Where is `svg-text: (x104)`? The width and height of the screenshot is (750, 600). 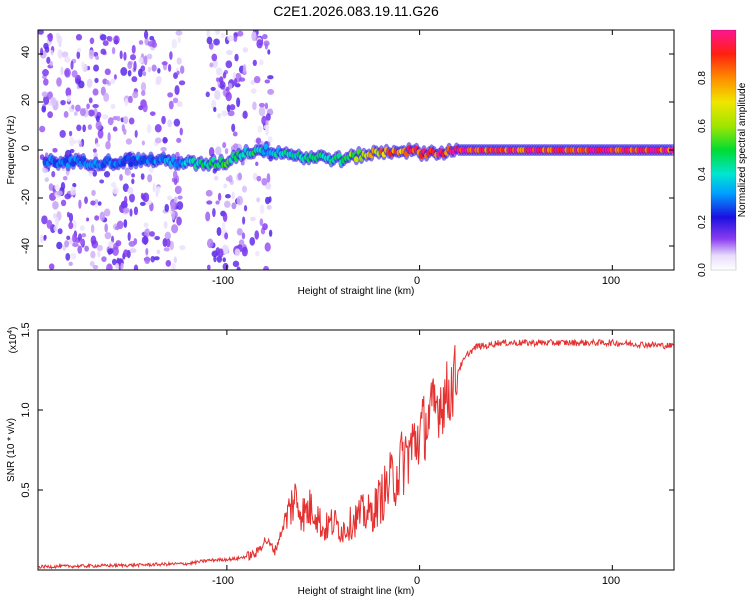 svg-text: (x104) is located at coordinates (13, 340).